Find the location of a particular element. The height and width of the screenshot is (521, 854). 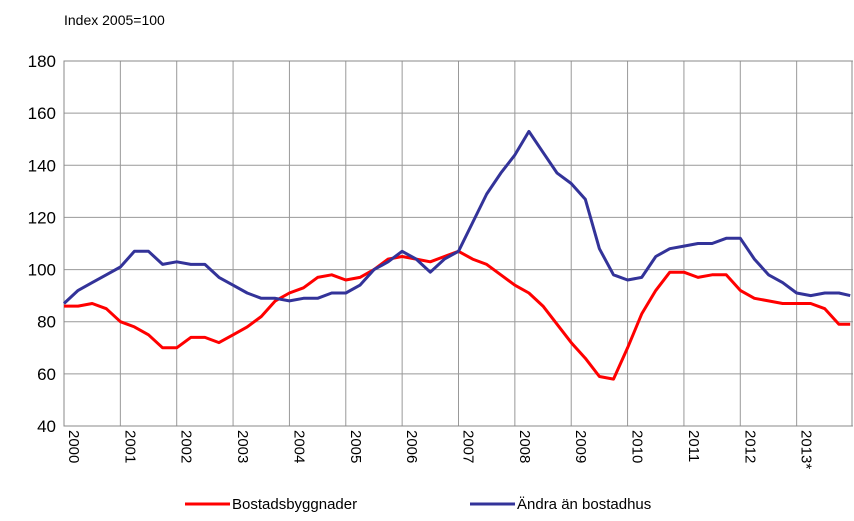

legend-label: Ändra än bostadhus is located at coordinates (584, 504).